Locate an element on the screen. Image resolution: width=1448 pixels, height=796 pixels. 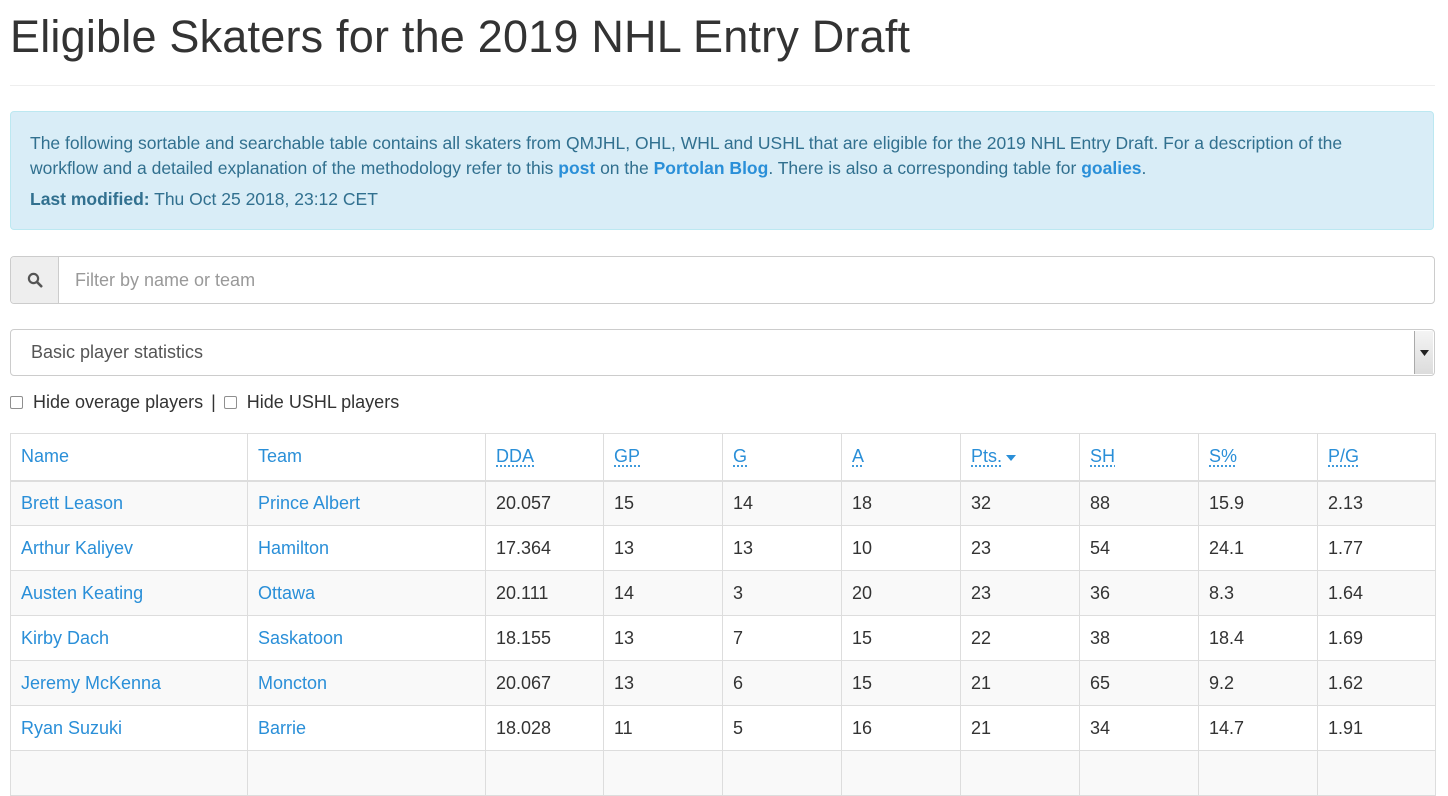
post-link: post is located at coordinates (577, 168).